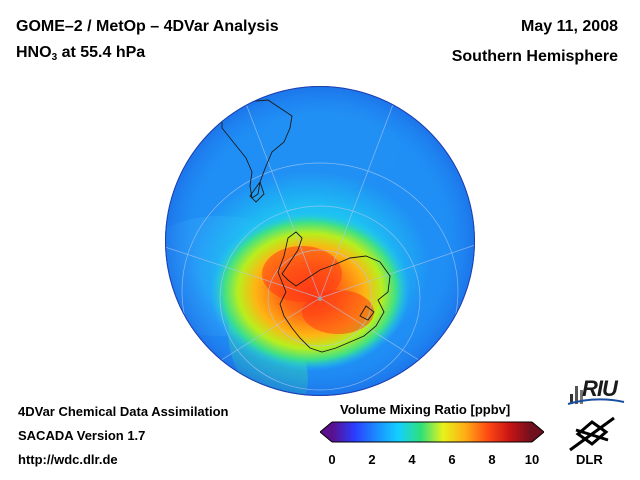 This screenshot has height=480, width=640. What do you see at coordinates (452, 459) in the screenshot?
I see `colorbar-tick-6: 6` at bounding box center [452, 459].